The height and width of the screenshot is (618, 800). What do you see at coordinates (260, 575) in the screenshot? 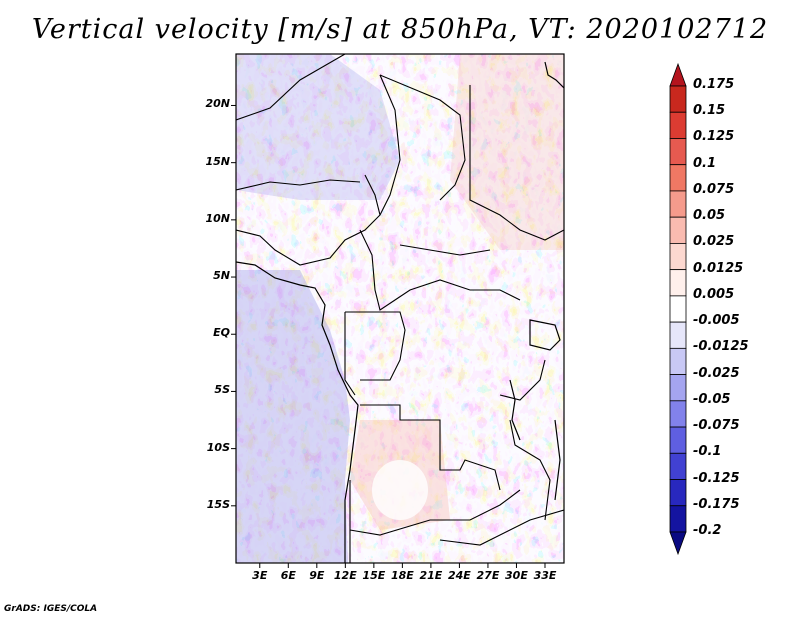
I see `lon-label: 3E` at bounding box center [260, 575].